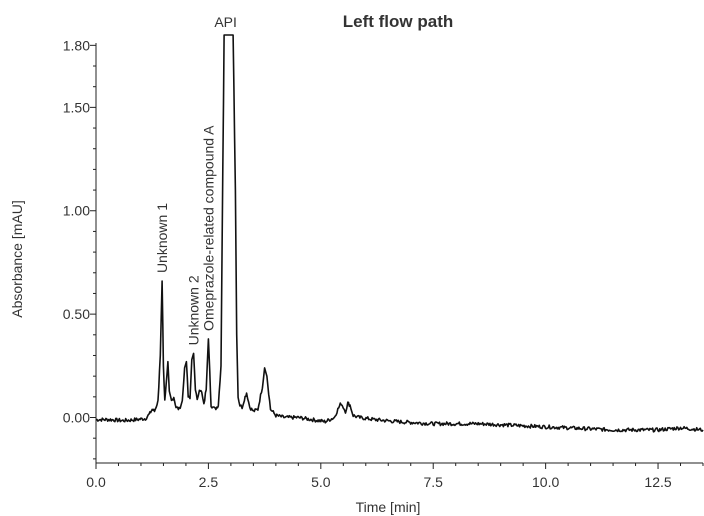 Image resolution: width=704 pixels, height=516 pixels. What do you see at coordinates (96, 482) in the screenshot?
I see `x-tick-label: 0.0` at bounding box center [96, 482].